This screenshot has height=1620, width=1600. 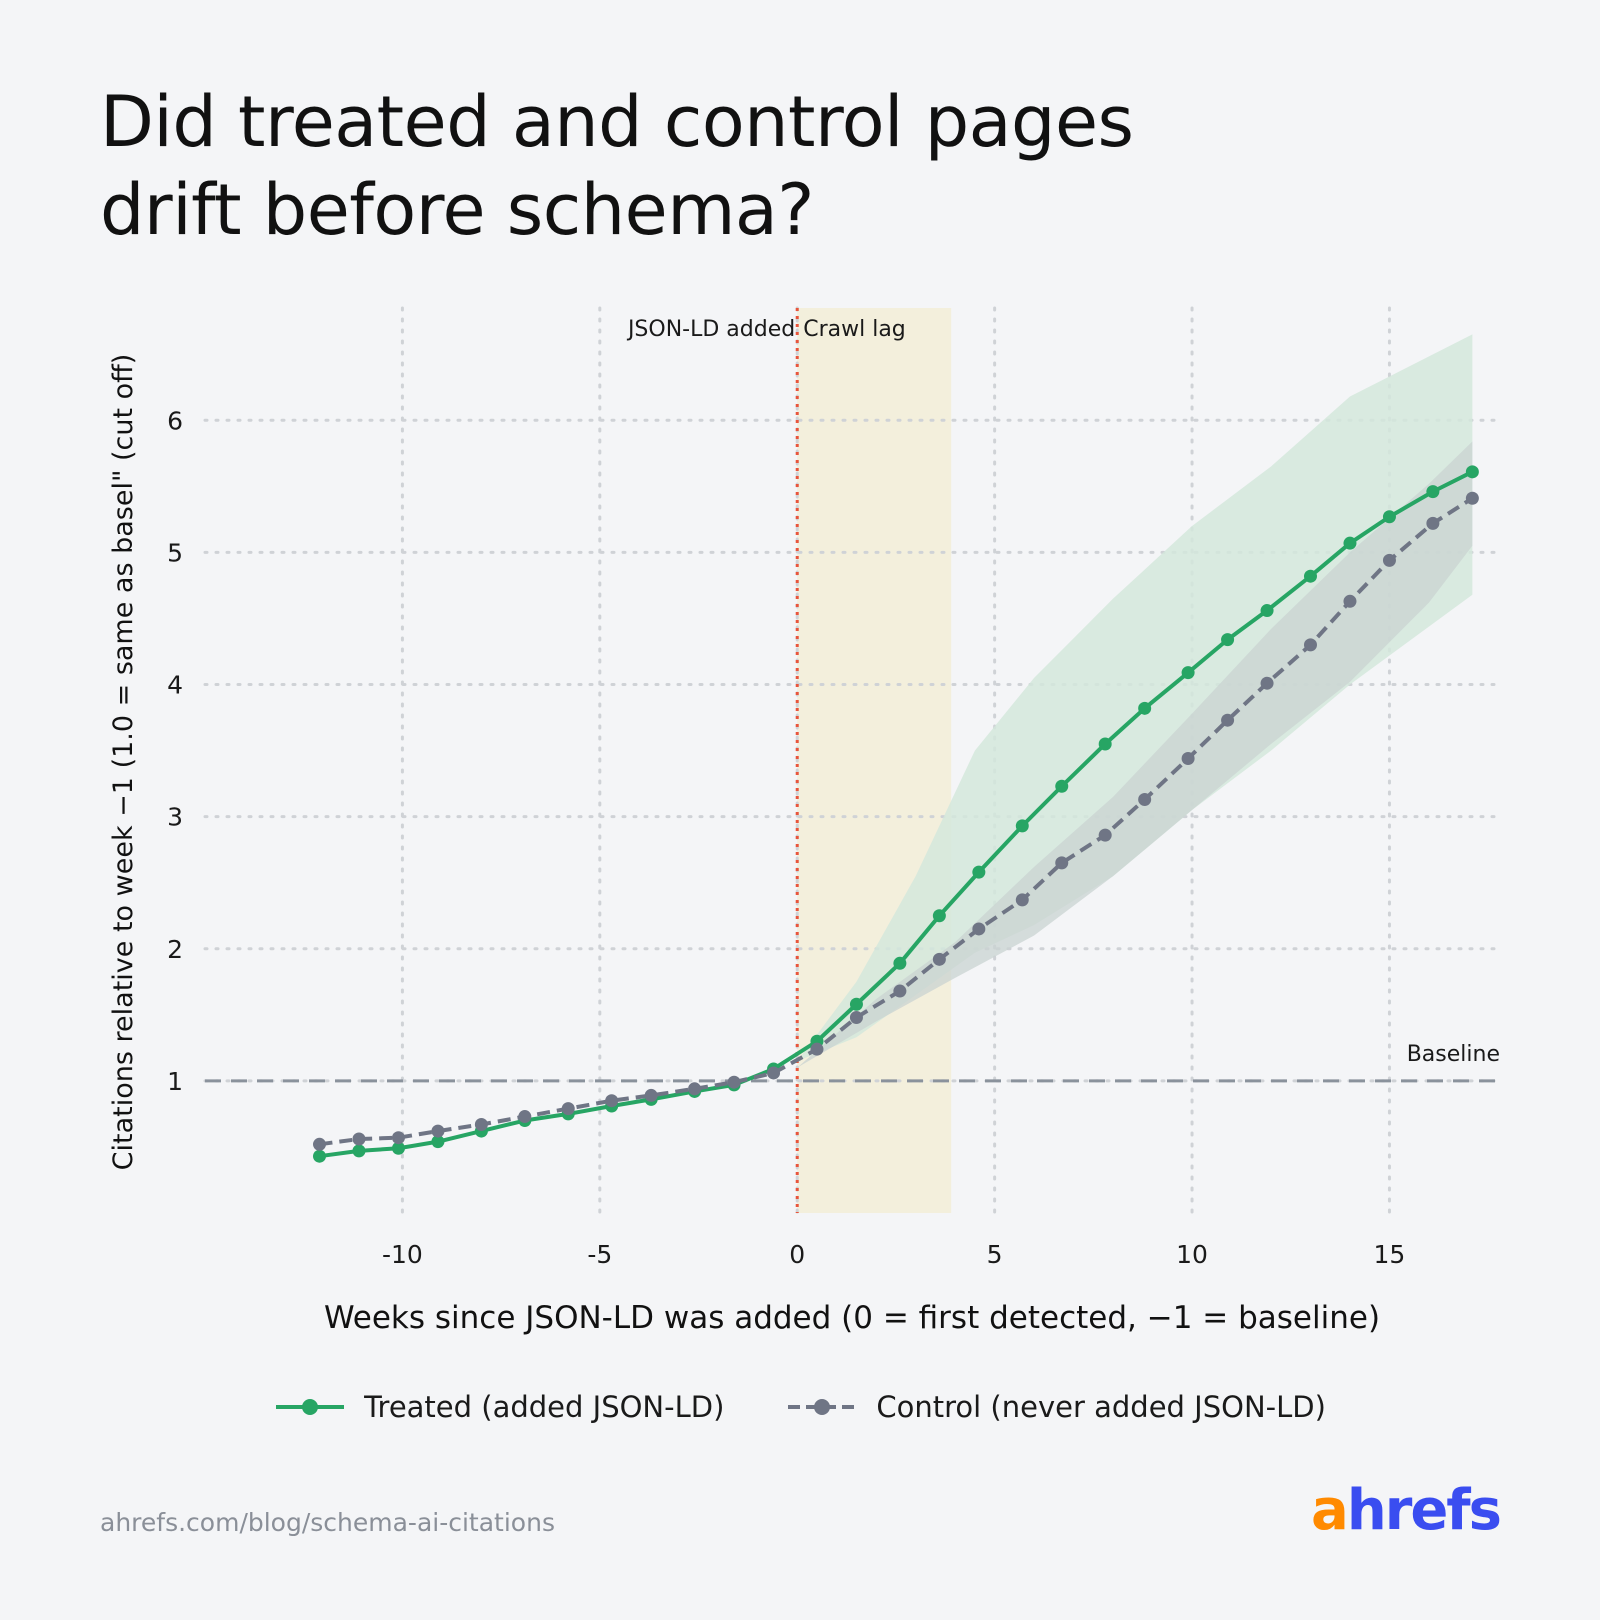 I want to click on y-tick-label: 4, so click(x=175, y=685).